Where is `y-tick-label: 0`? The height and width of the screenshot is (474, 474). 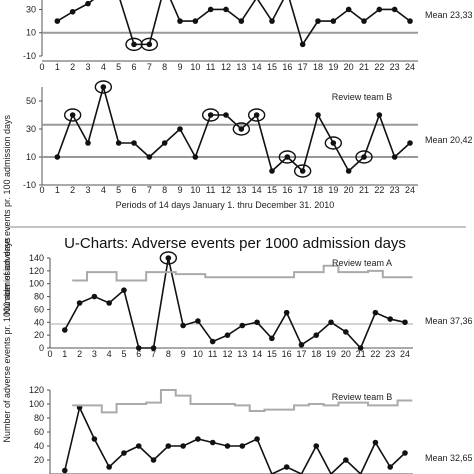
y-tick-label: 0 is located at coordinates (41, 348).